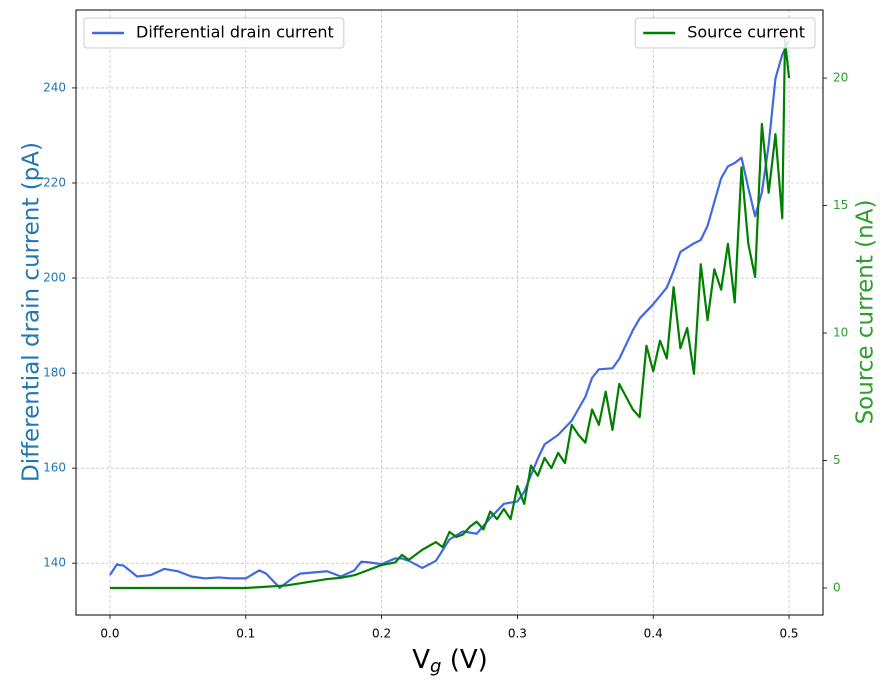 The image size is (890, 690). I want to click on x-tick-label: 0.1, so click(245, 634).